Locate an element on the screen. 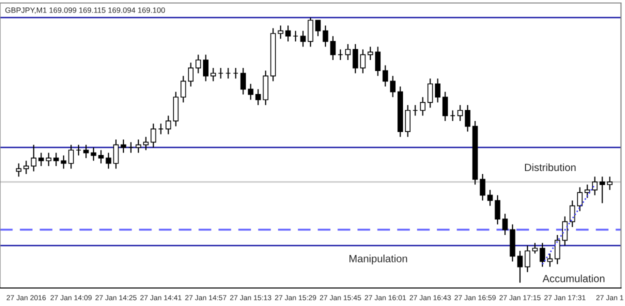  annotation: Distribution is located at coordinates (550, 167).